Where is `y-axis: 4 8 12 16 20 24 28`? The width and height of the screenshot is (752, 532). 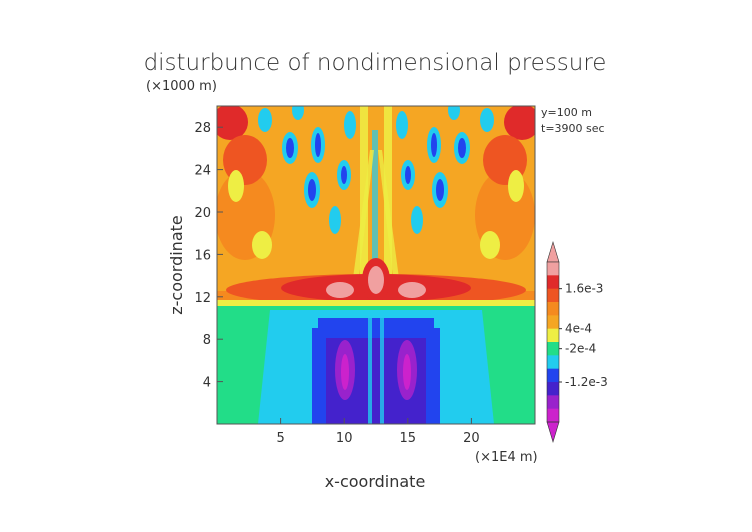 y-axis: 4 8 12 16 20 24 28 is located at coordinates (208, 256).